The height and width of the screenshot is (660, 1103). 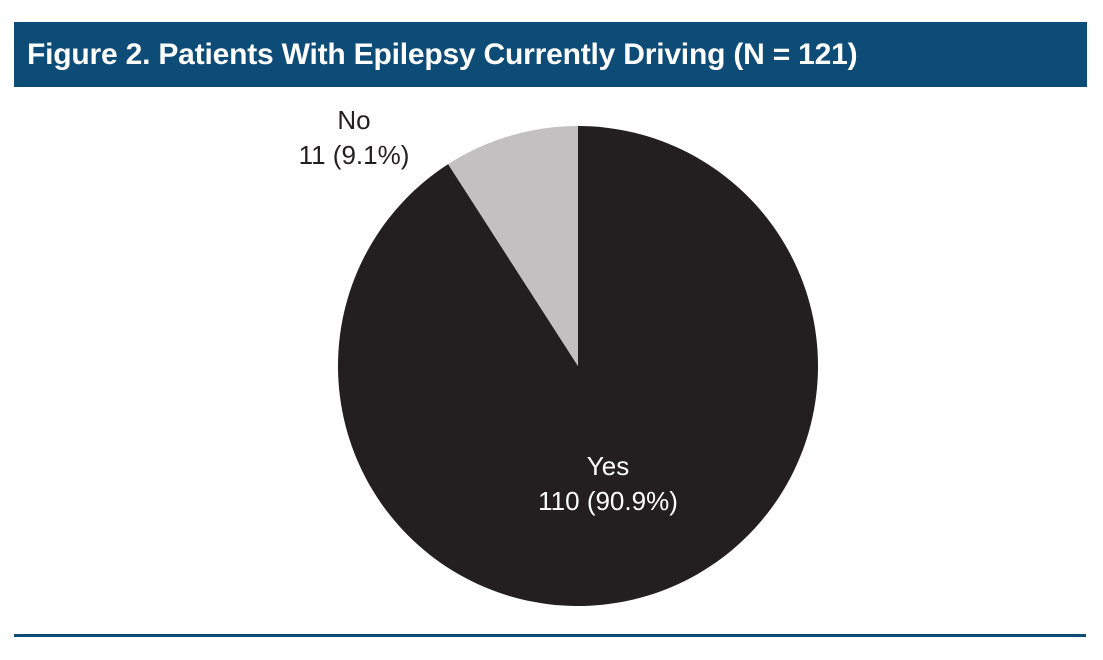 What do you see at coordinates (608, 466) in the screenshot?
I see `slice-label-yes-name: Yes` at bounding box center [608, 466].